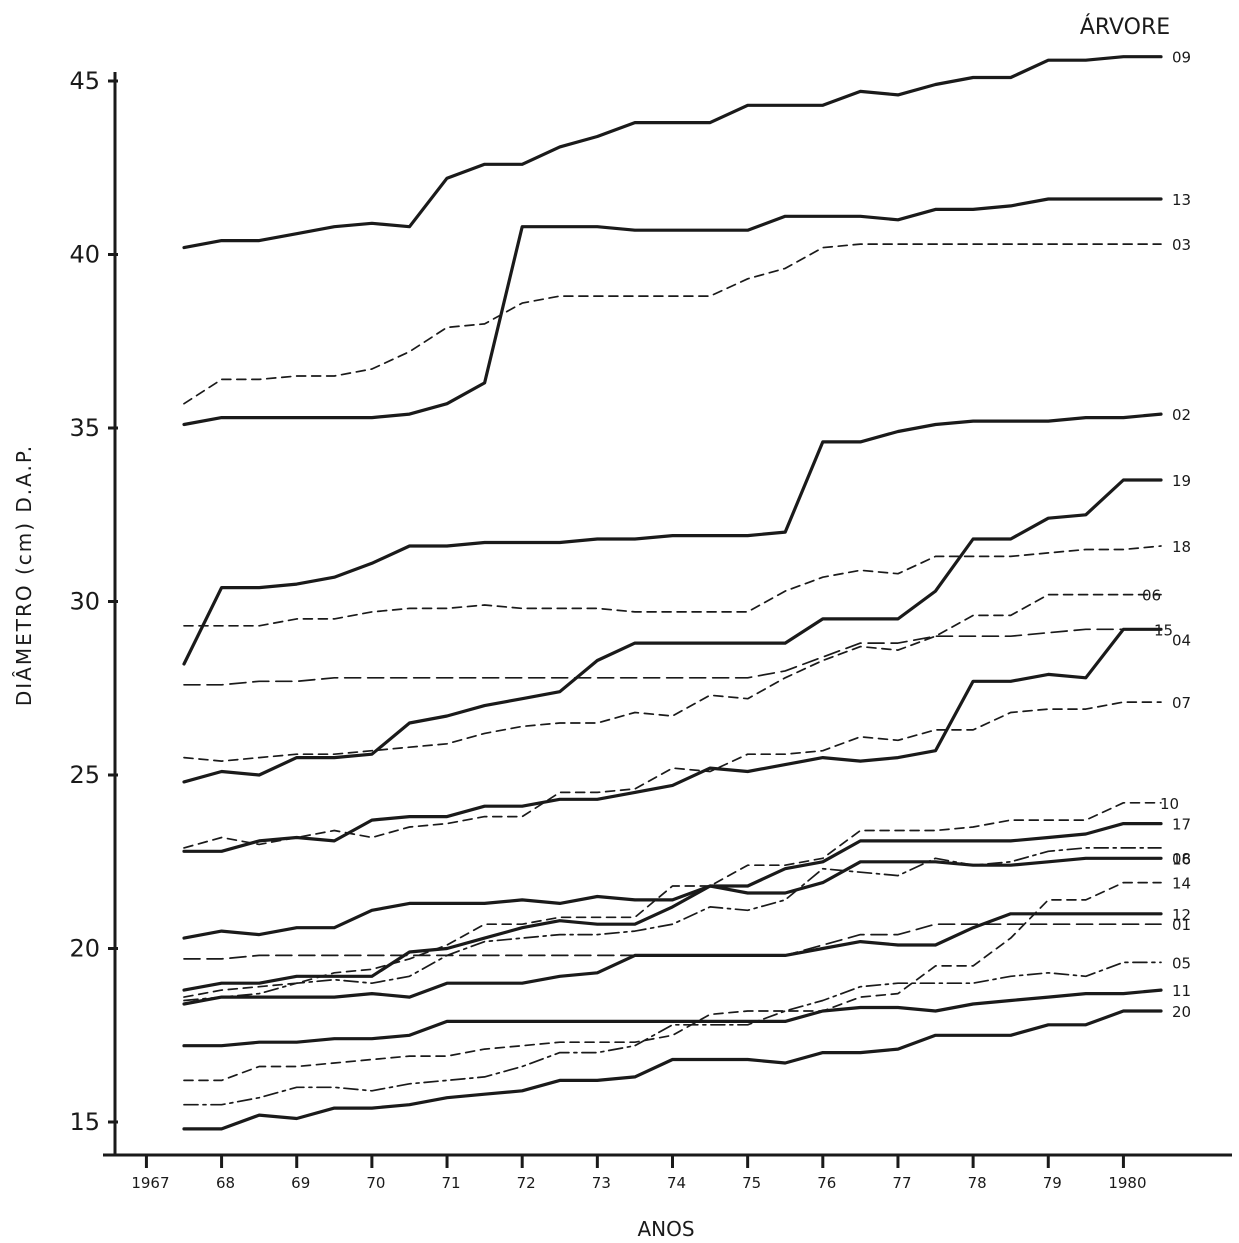  I want to click on x-tick-label: 1967, so click(150, 1183).